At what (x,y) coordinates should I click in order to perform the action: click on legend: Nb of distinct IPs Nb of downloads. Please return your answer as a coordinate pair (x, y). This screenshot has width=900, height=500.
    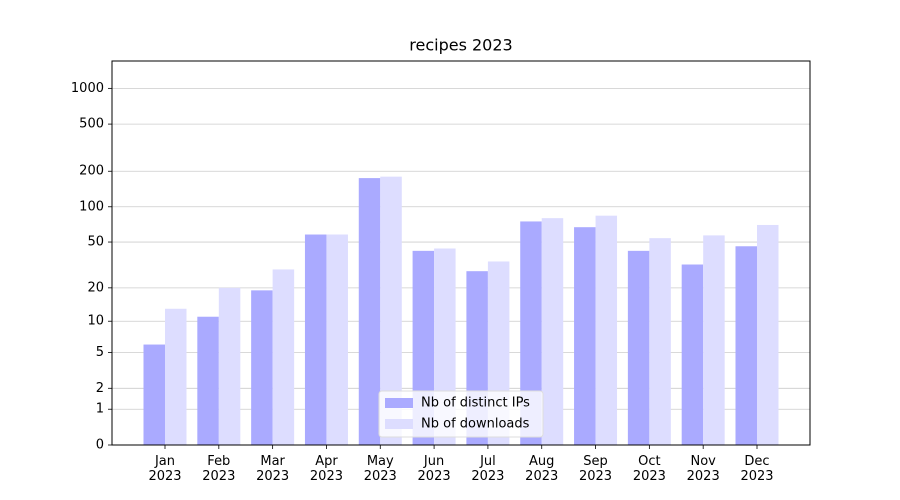
    Looking at the image, I should click on (461, 414).